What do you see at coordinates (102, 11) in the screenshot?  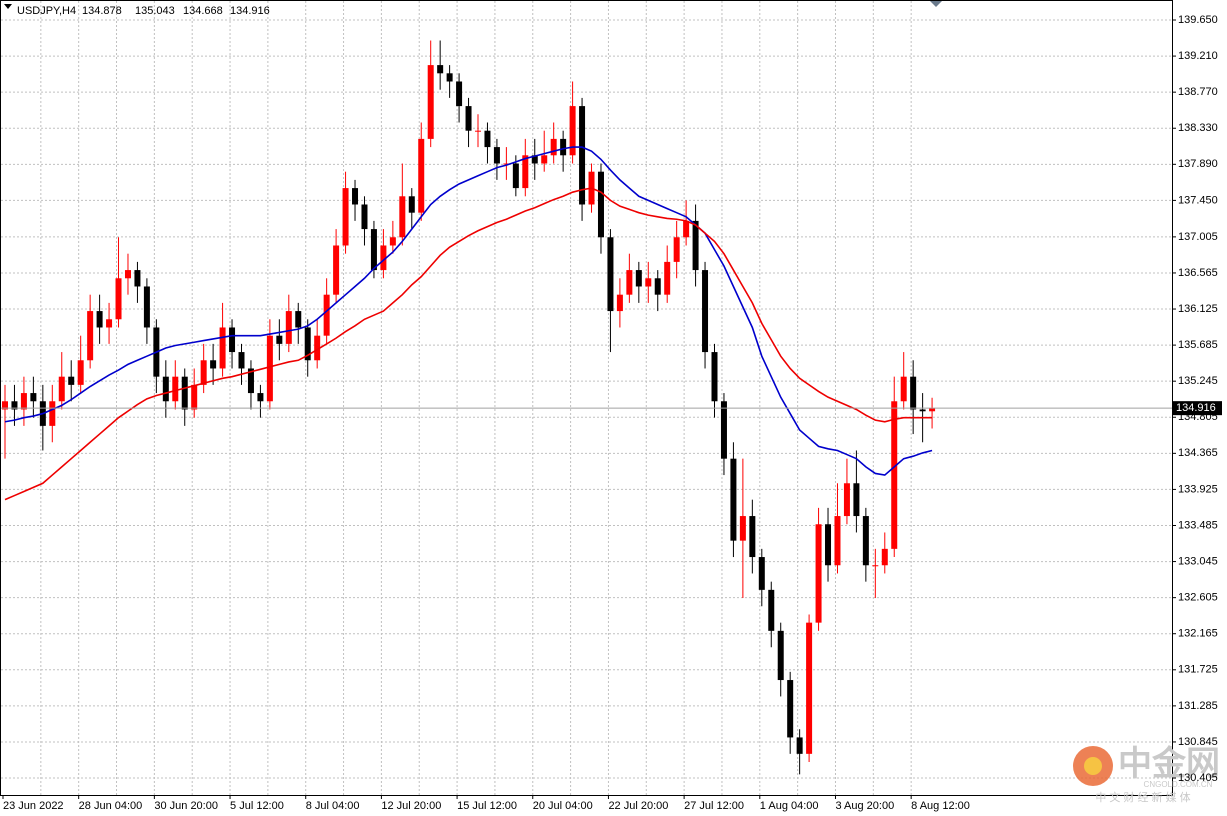 I see `last-open: 134.878` at bounding box center [102, 11].